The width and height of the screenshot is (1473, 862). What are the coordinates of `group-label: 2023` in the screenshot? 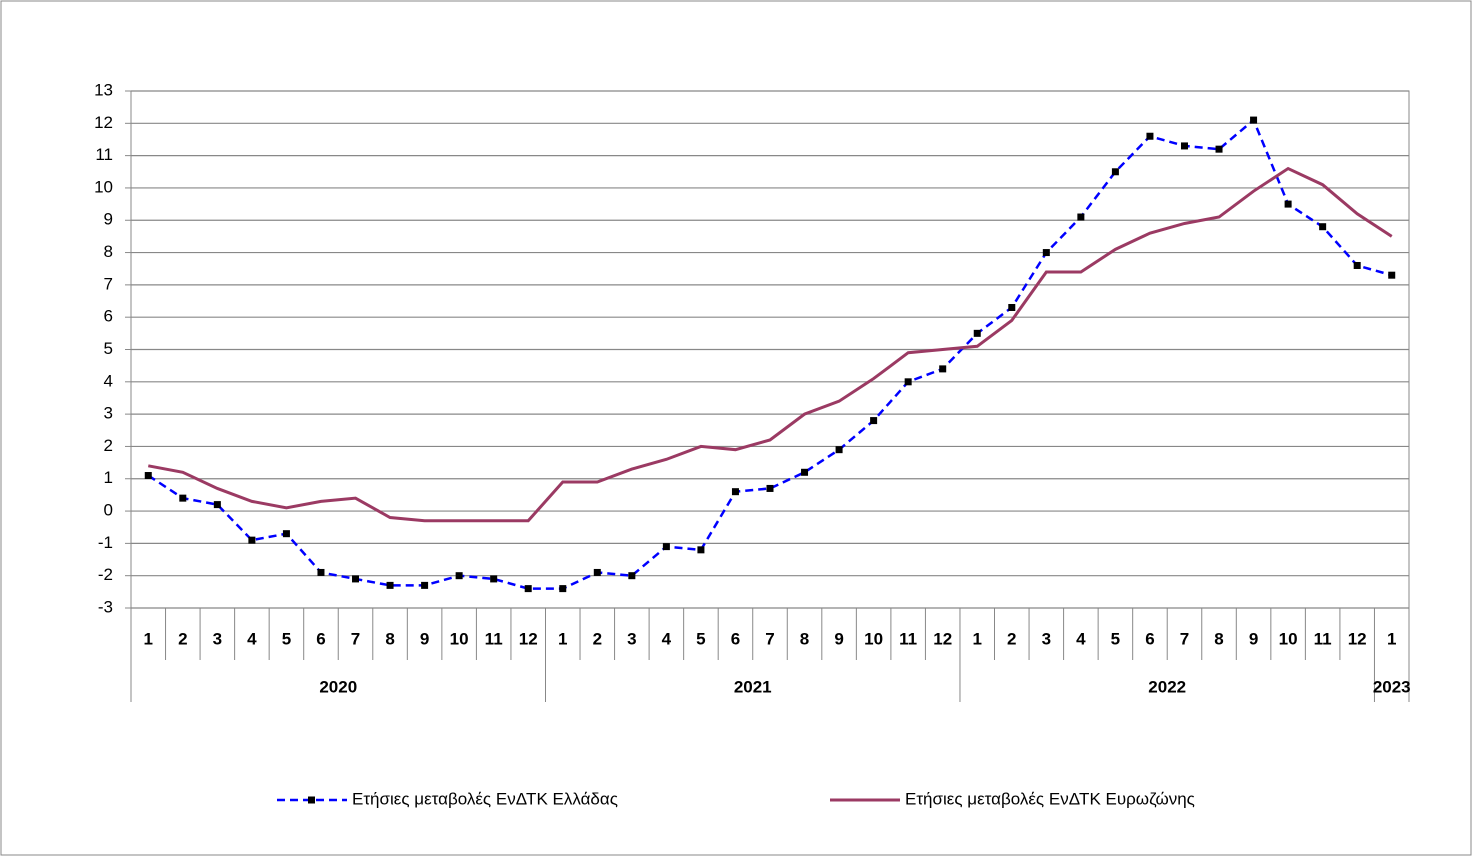 It's located at (1392, 686).